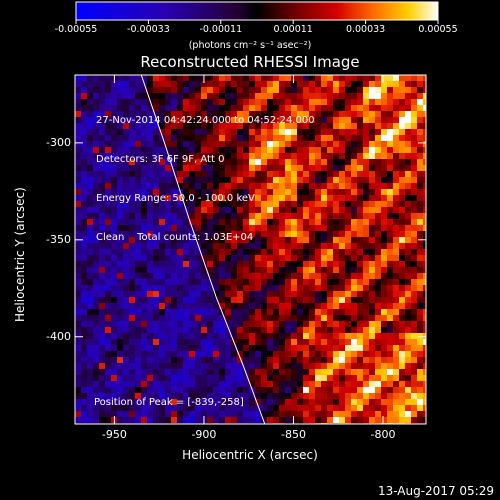 This screenshot has height=500, width=500. I want to click on colorbar-tick-label: 0.00055, so click(438, 29).